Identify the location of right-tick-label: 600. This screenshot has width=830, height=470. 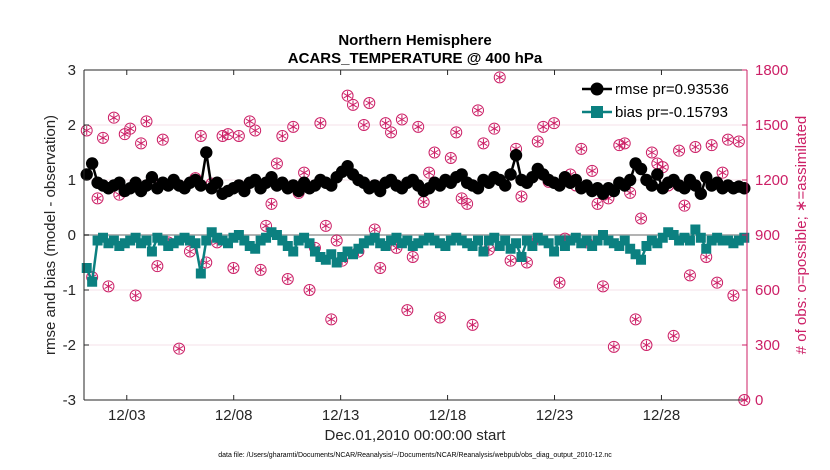
(767, 290).